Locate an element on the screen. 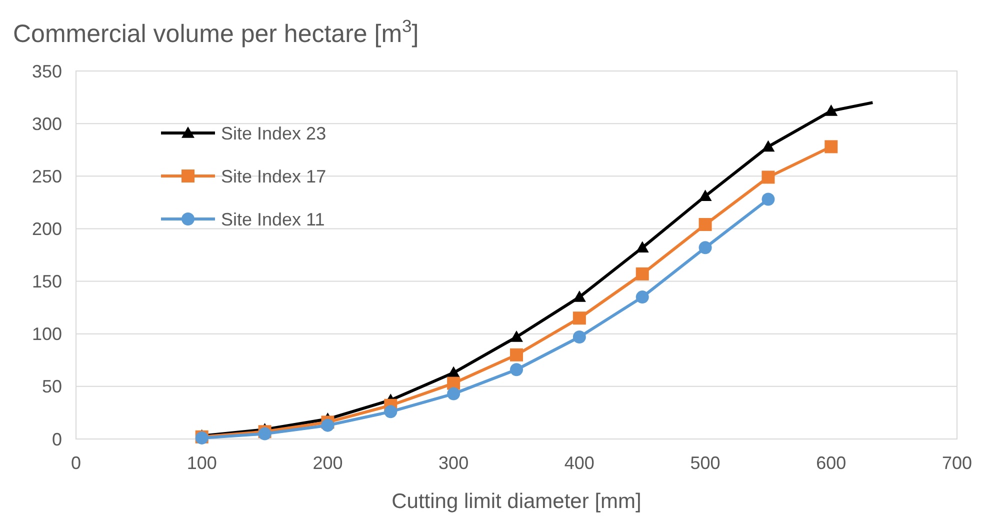  x-tick-label: 600 is located at coordinates (831, 463).